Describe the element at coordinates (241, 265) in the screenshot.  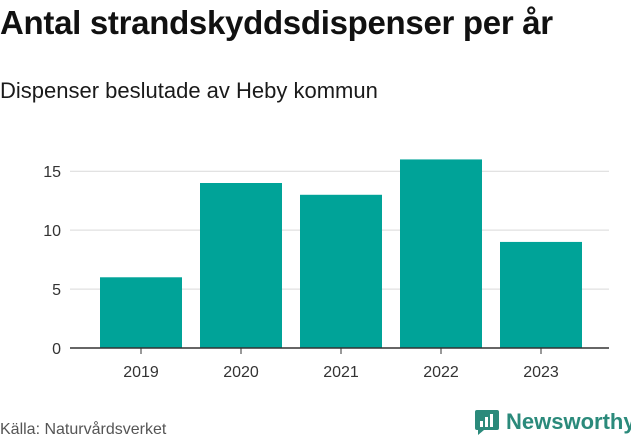
I see `bar-2020` at that location.